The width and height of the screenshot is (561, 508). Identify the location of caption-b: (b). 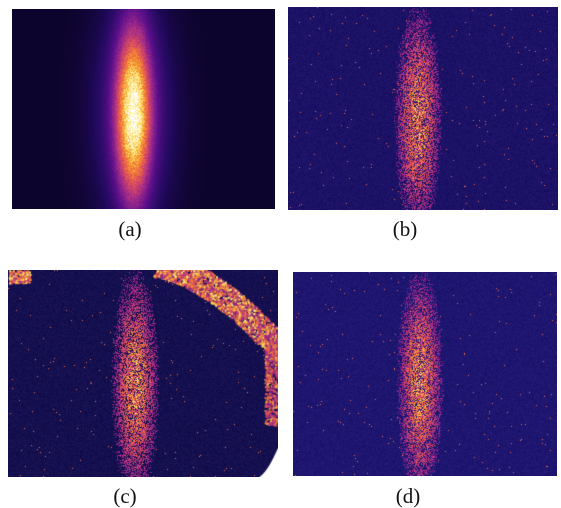
(405, 229).